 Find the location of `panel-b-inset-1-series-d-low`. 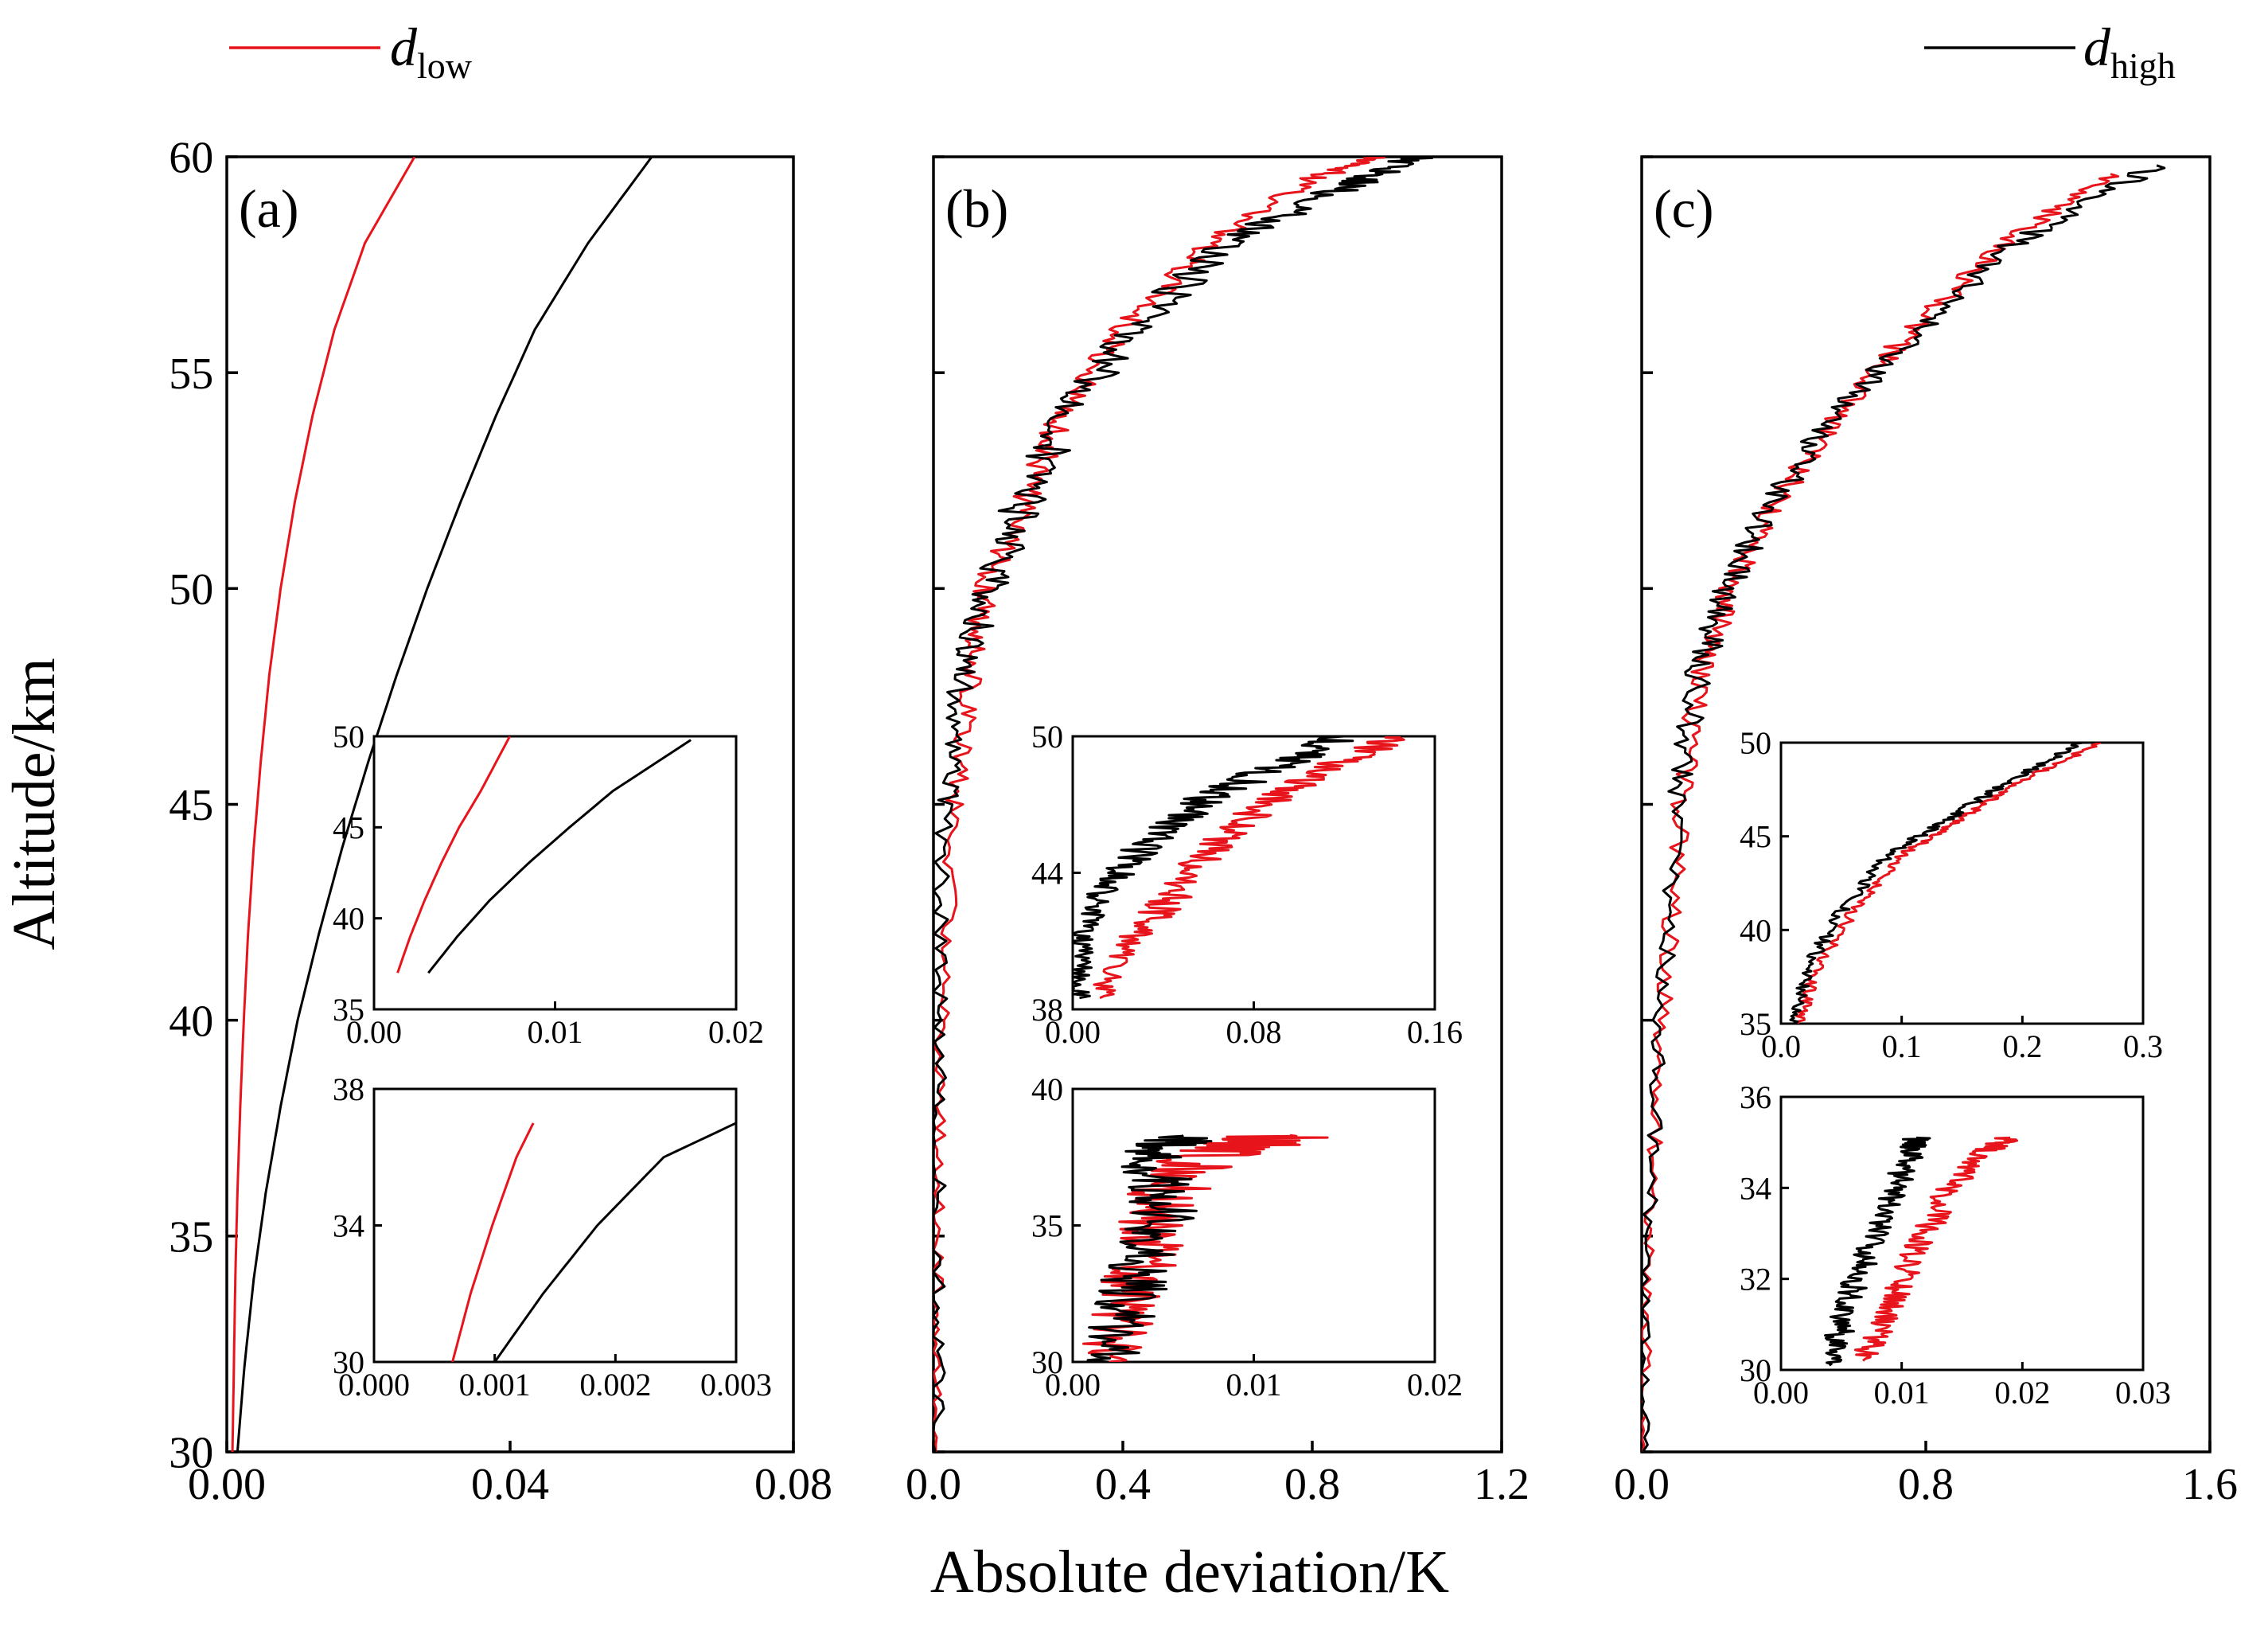

panel-b-inset-1-series-d-low is located at coordinates (1249, 868).